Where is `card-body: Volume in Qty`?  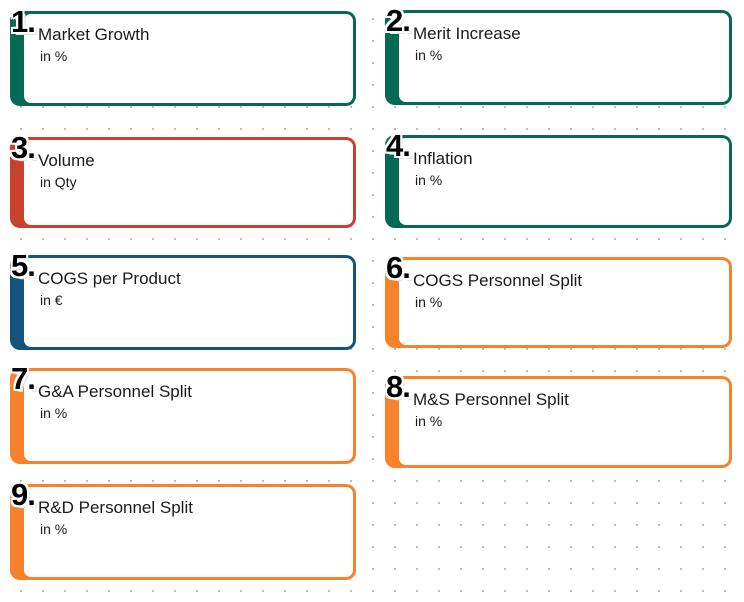 card-body: Volume in Qty is located at coordinates (188, 182).